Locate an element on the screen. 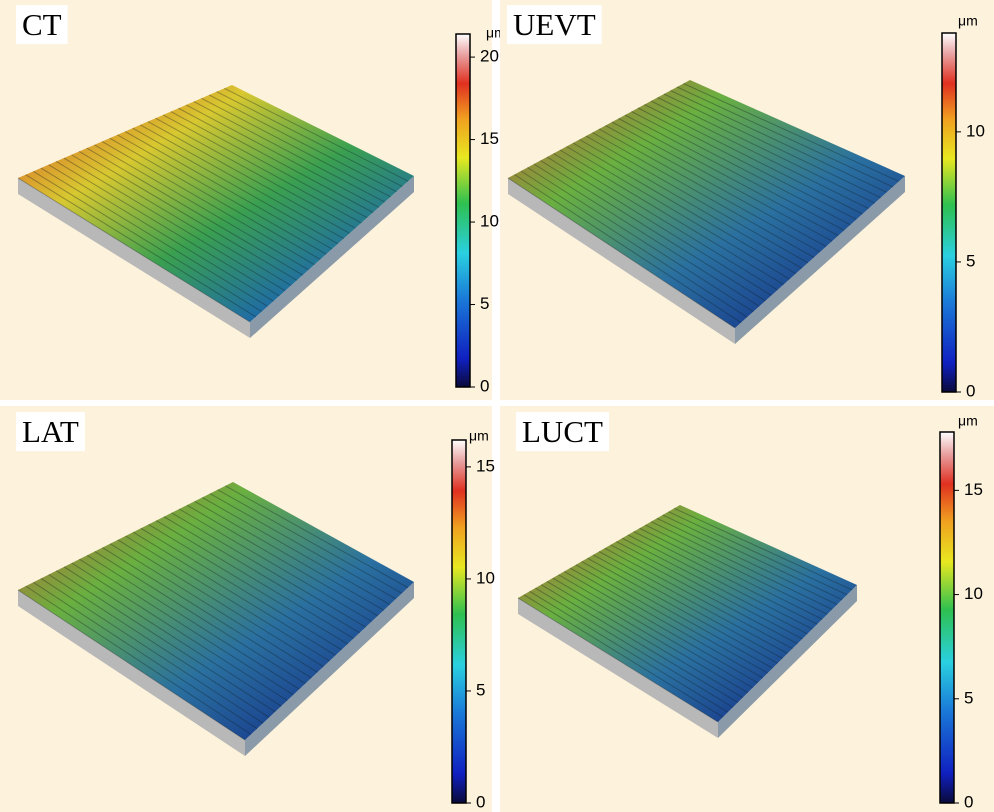  panel-label: LAT is located at coordinates (50, 431).